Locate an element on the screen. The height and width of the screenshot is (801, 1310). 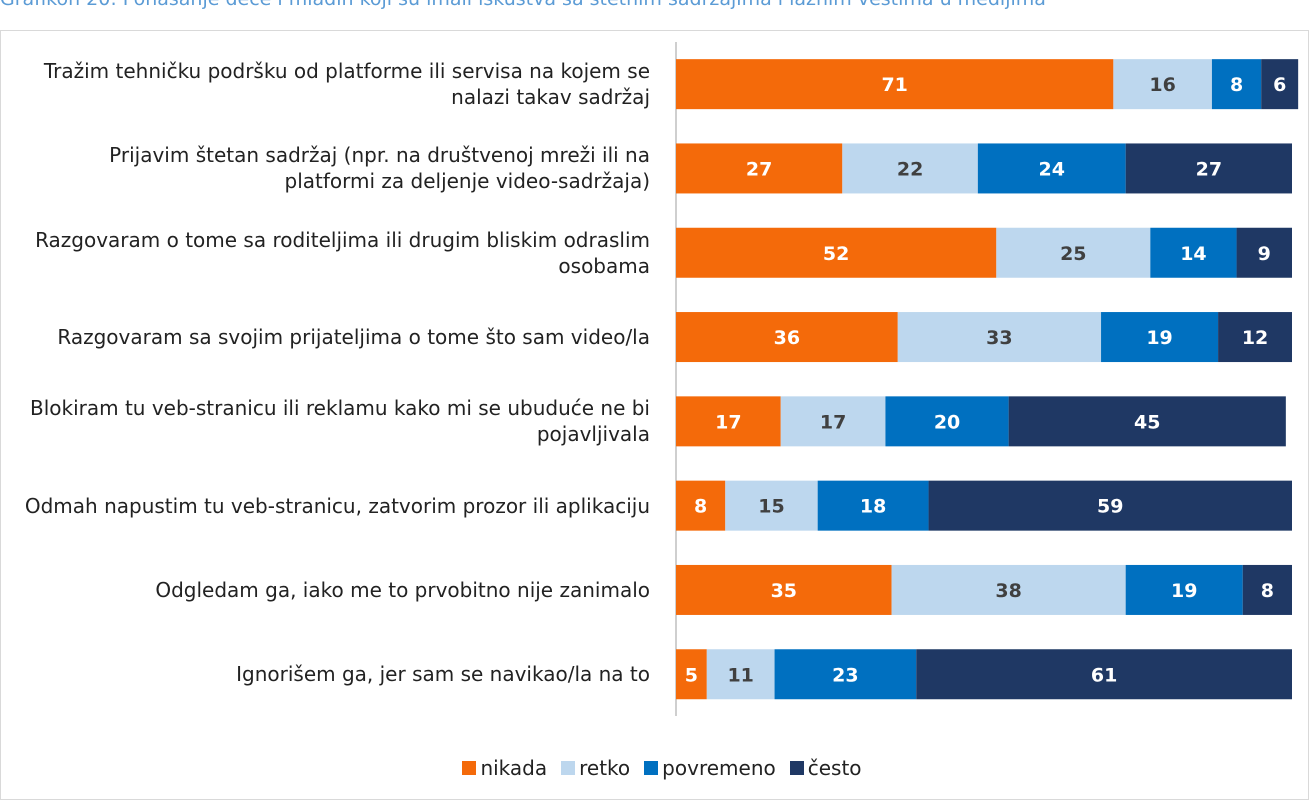
data-label: 11 is located at coordinates (740, 675).